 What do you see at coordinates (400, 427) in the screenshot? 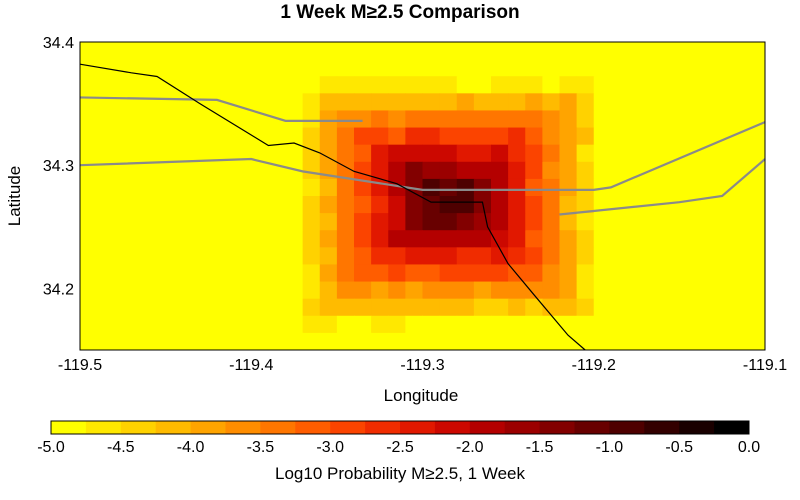
I see `colorbar-frame` at bounding box center [400, 427].